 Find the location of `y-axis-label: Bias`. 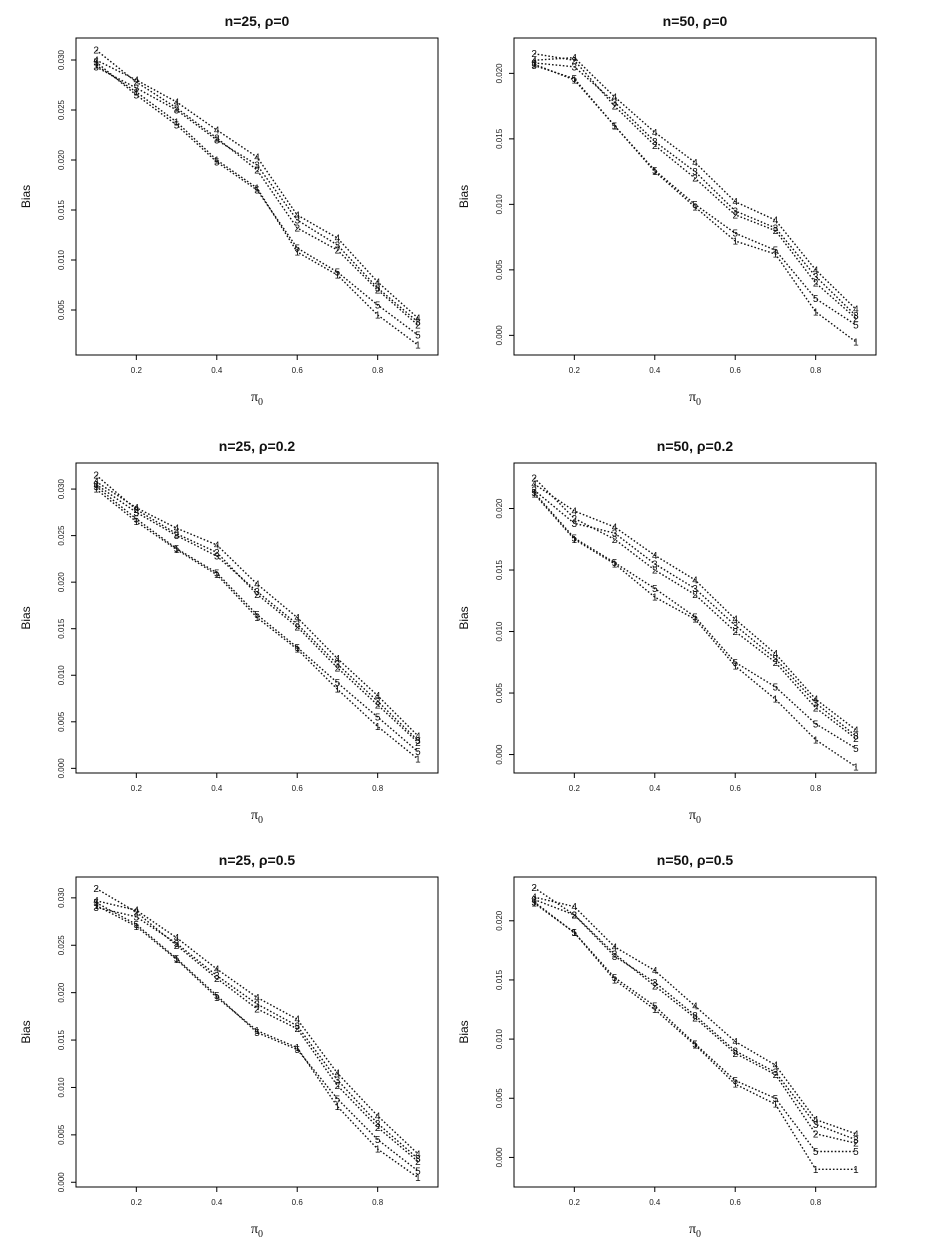

y-axis-label: Bias is located at coordinates (26, 196).